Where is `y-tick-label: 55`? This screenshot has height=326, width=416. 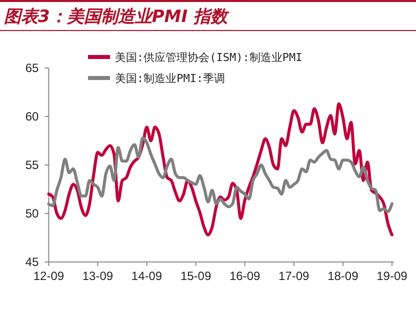 y-tick-label: 55 is located at coordinates (32, 165).